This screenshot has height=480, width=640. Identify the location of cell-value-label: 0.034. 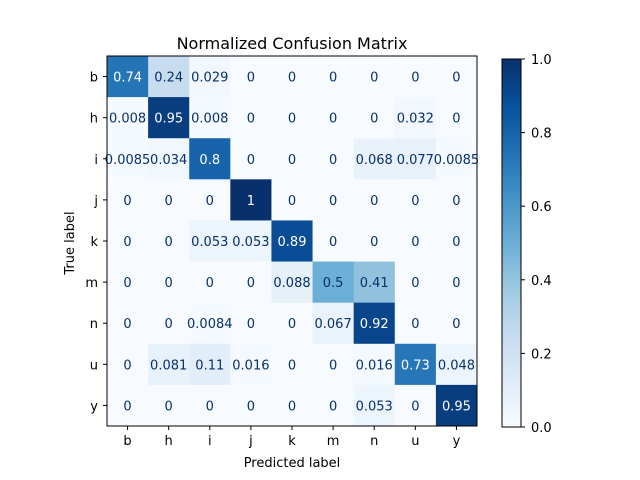
(168, 160).